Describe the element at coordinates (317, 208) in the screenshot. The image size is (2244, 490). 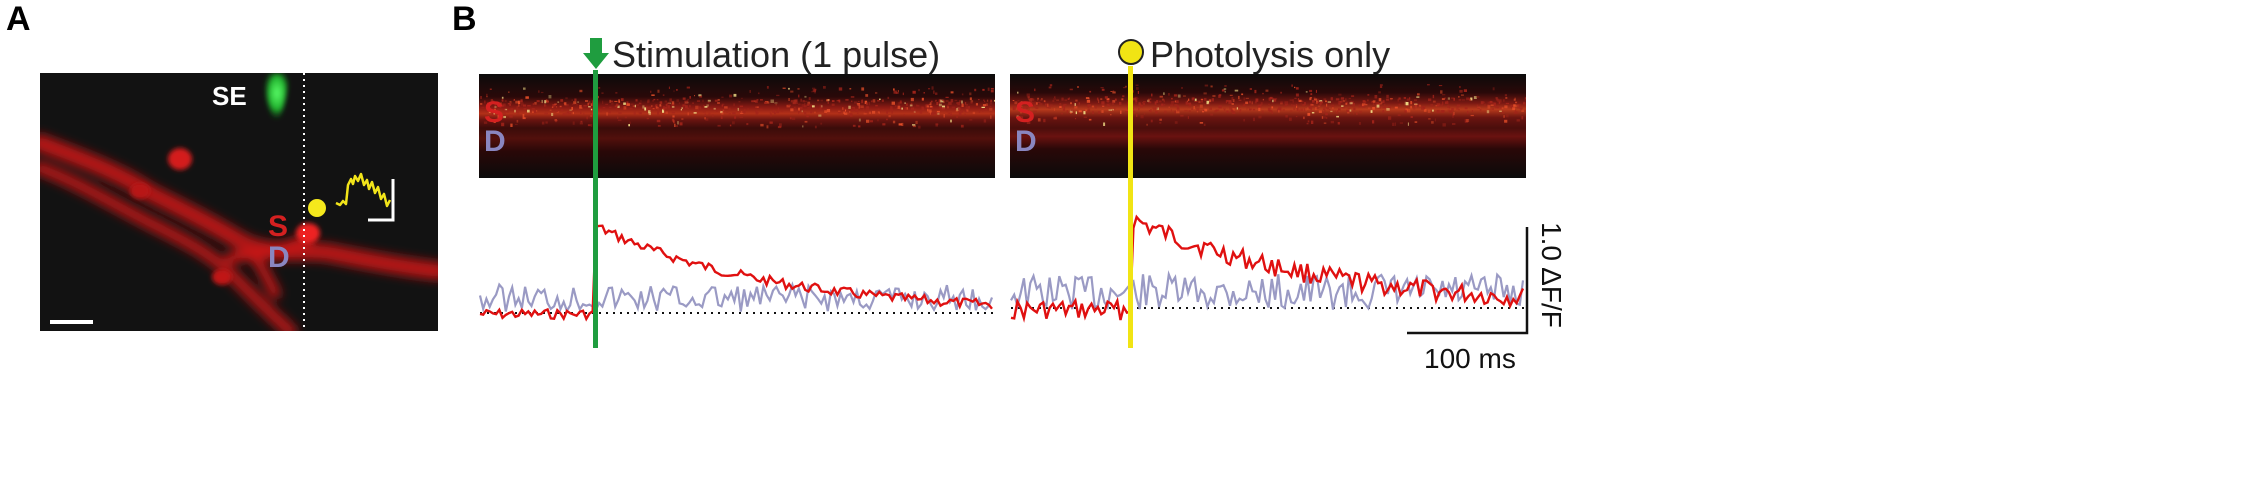
I see `uncaging-spot-icon` at that location.